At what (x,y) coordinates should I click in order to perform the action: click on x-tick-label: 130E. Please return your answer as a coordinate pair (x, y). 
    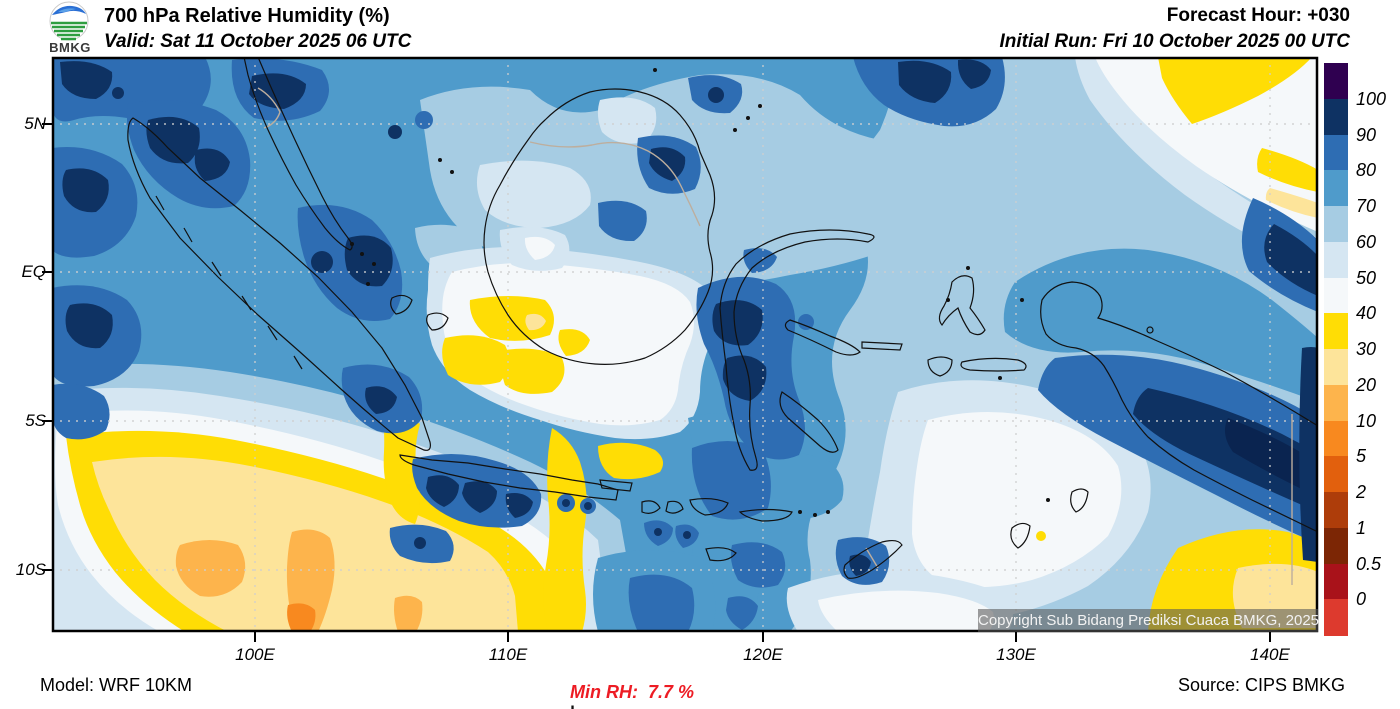
    Looking at the image, I should click on (1016, 654).